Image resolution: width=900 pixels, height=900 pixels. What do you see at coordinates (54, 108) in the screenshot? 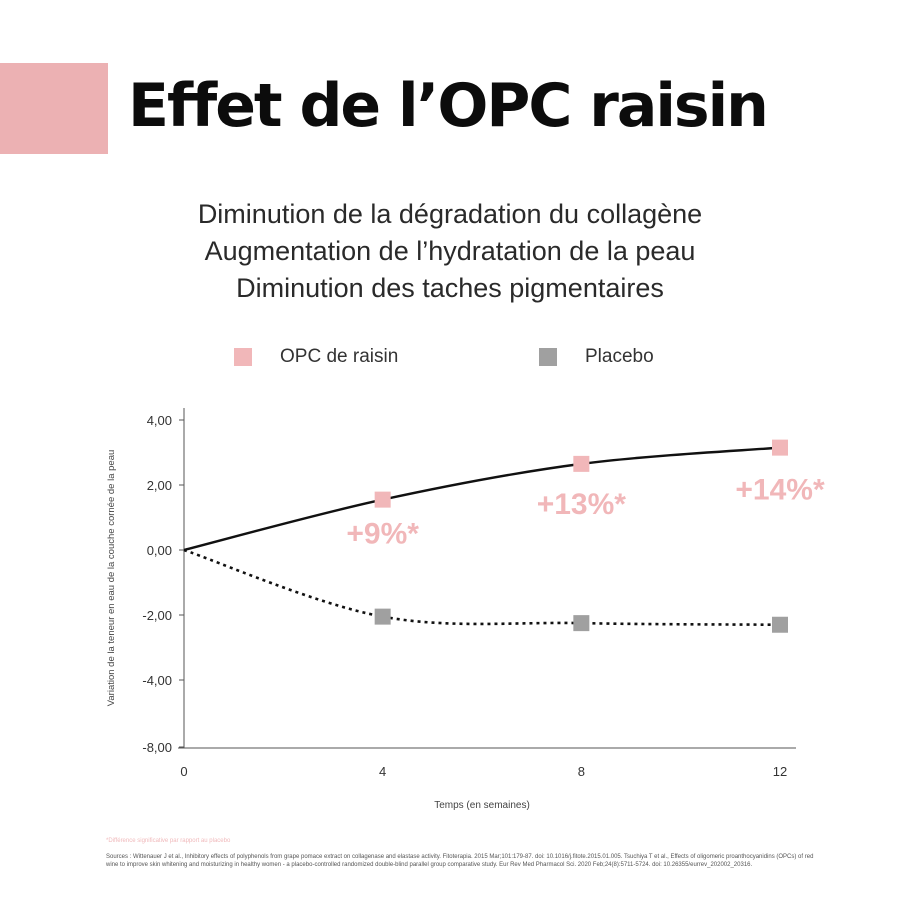
I see `accent-block` at bounding box center [54, 108].